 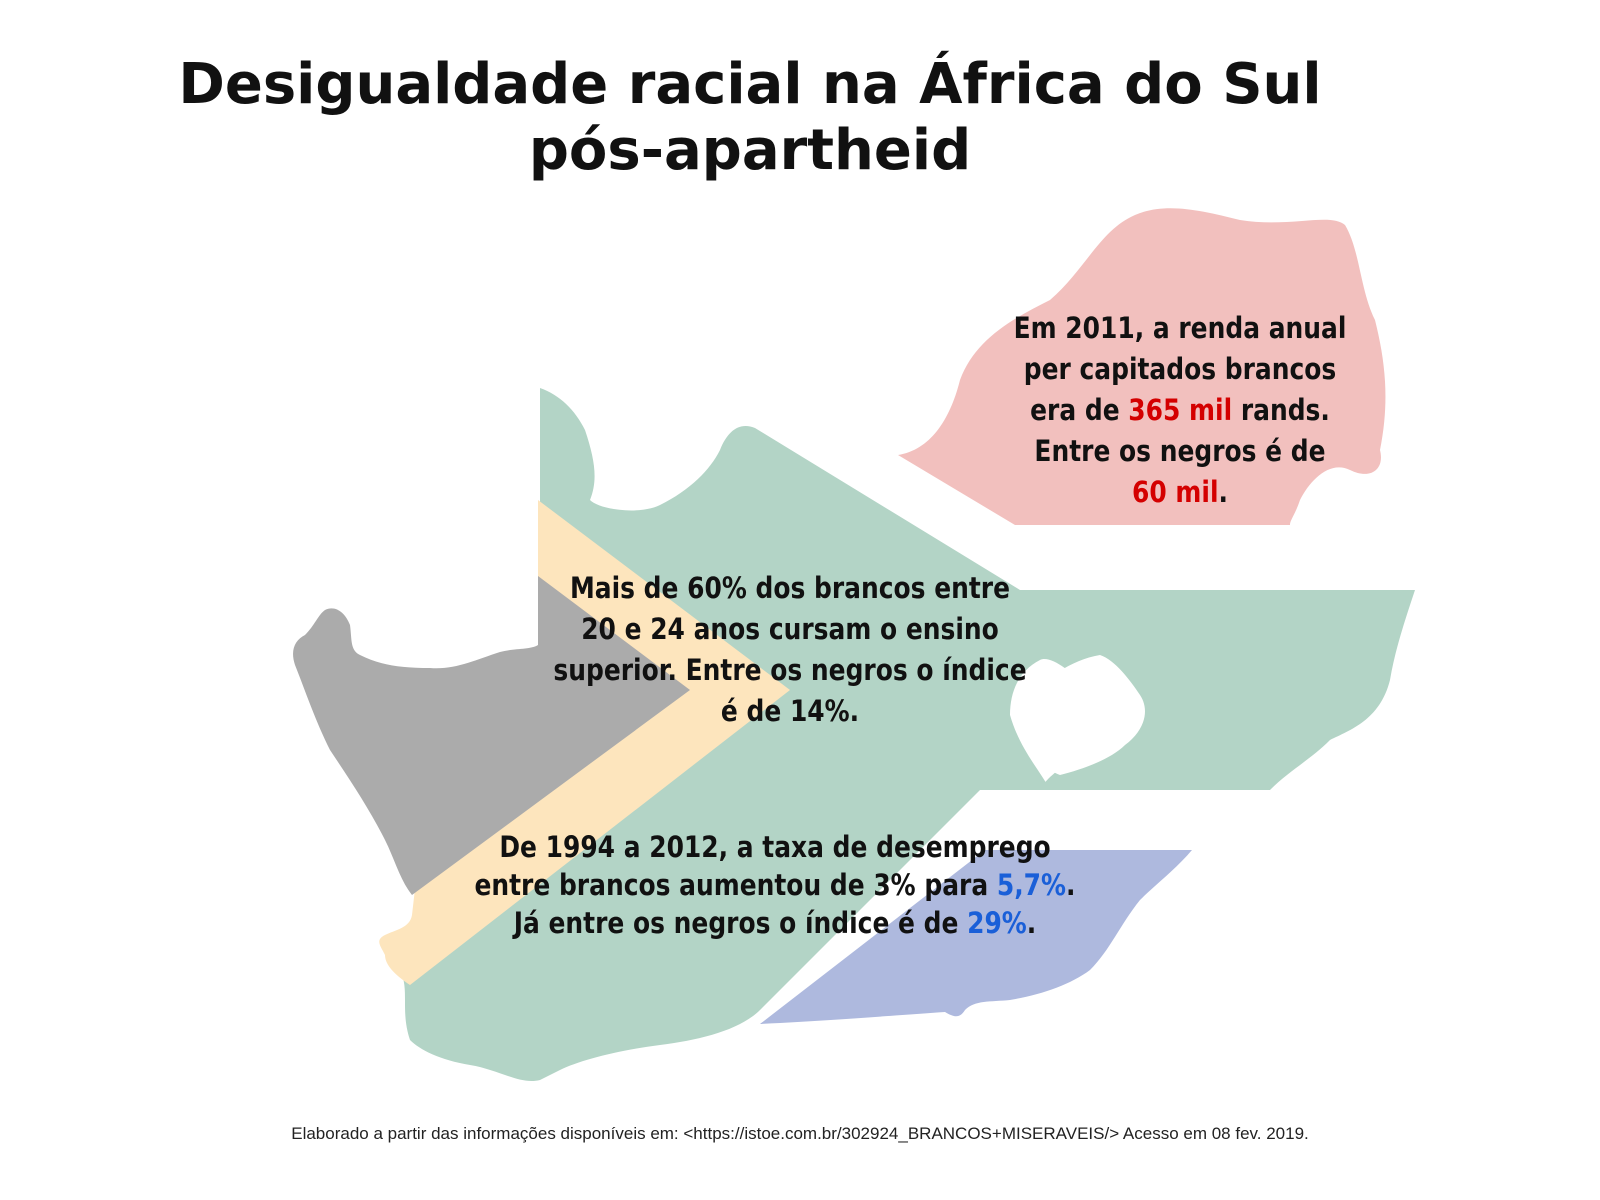 I want to click on income-line-3: era de 365 mil rands., so click(x=1180, y=410).